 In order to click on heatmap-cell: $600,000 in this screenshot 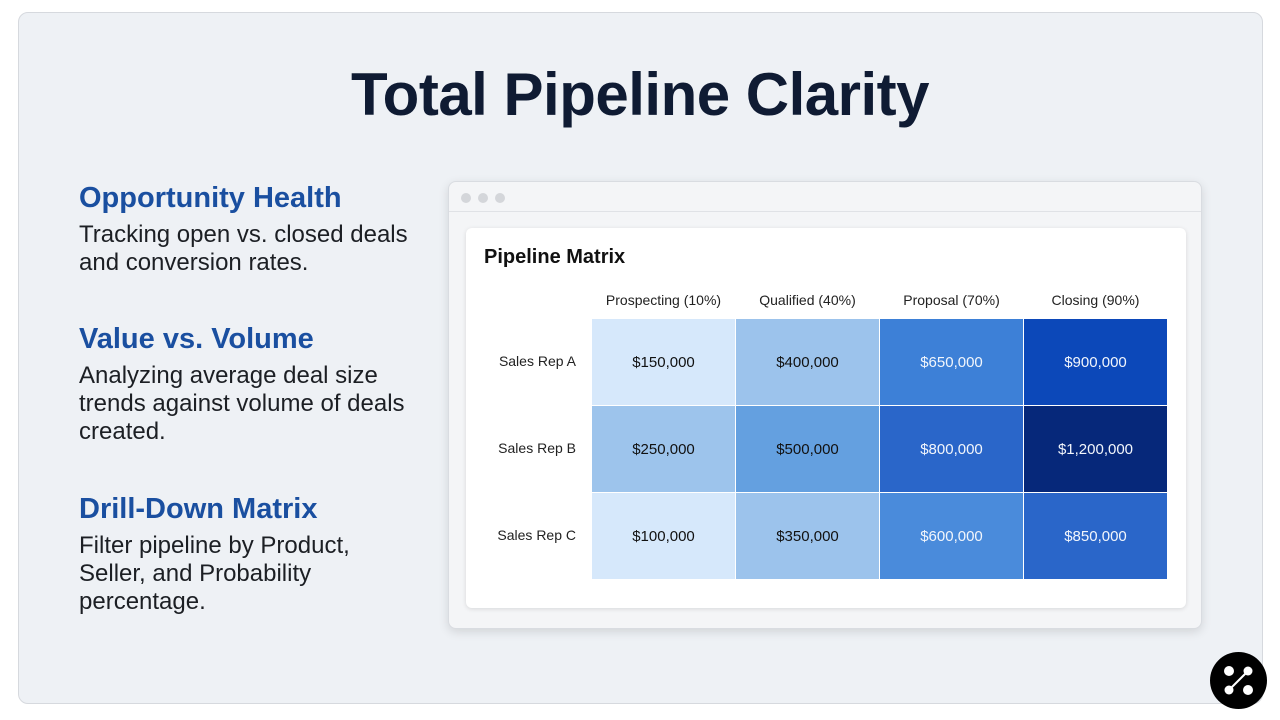, I will do `click(951, 536)`.